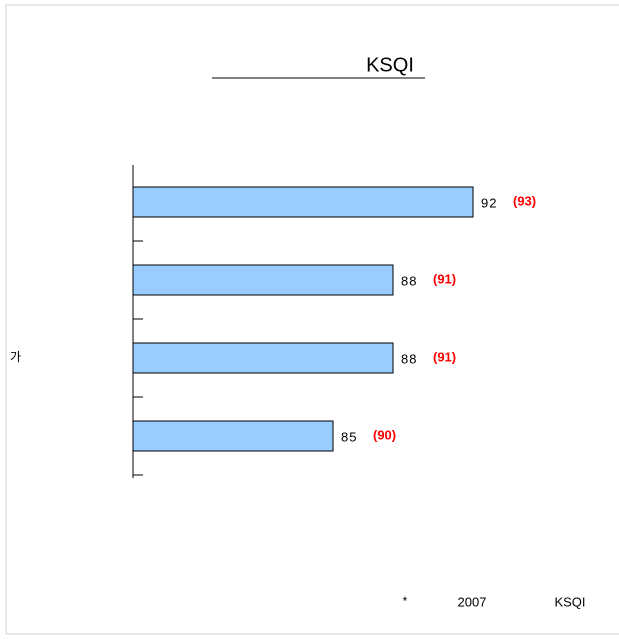 Image resolution: width=619 pixels, height=639 pixels. What do you see at coordinates (524, 200) in the screenshot?
I see `annotation-label: (93)` at bounding box center [524, 200].